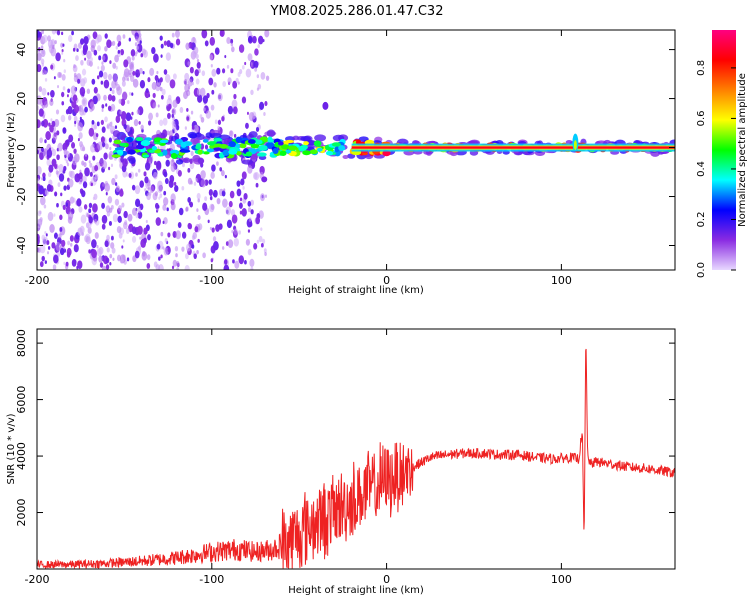 The image size is (750, 600). Describe the element at coordinates (357, 11) in the screenshot. I see `figure-title: YM08.2025.286.01.47.C32` at that location.